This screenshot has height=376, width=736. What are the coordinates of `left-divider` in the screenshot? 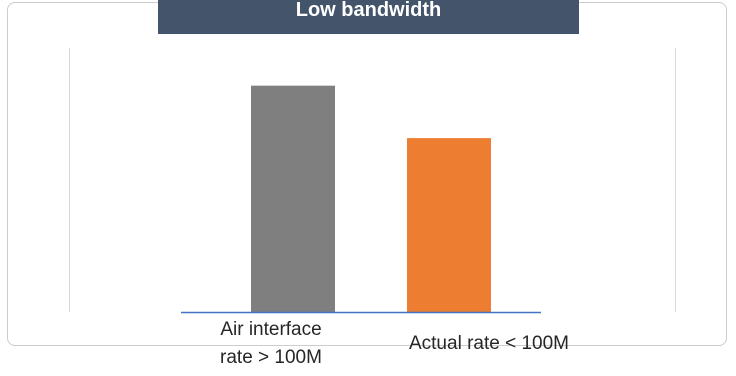 It's located at (69, 180).